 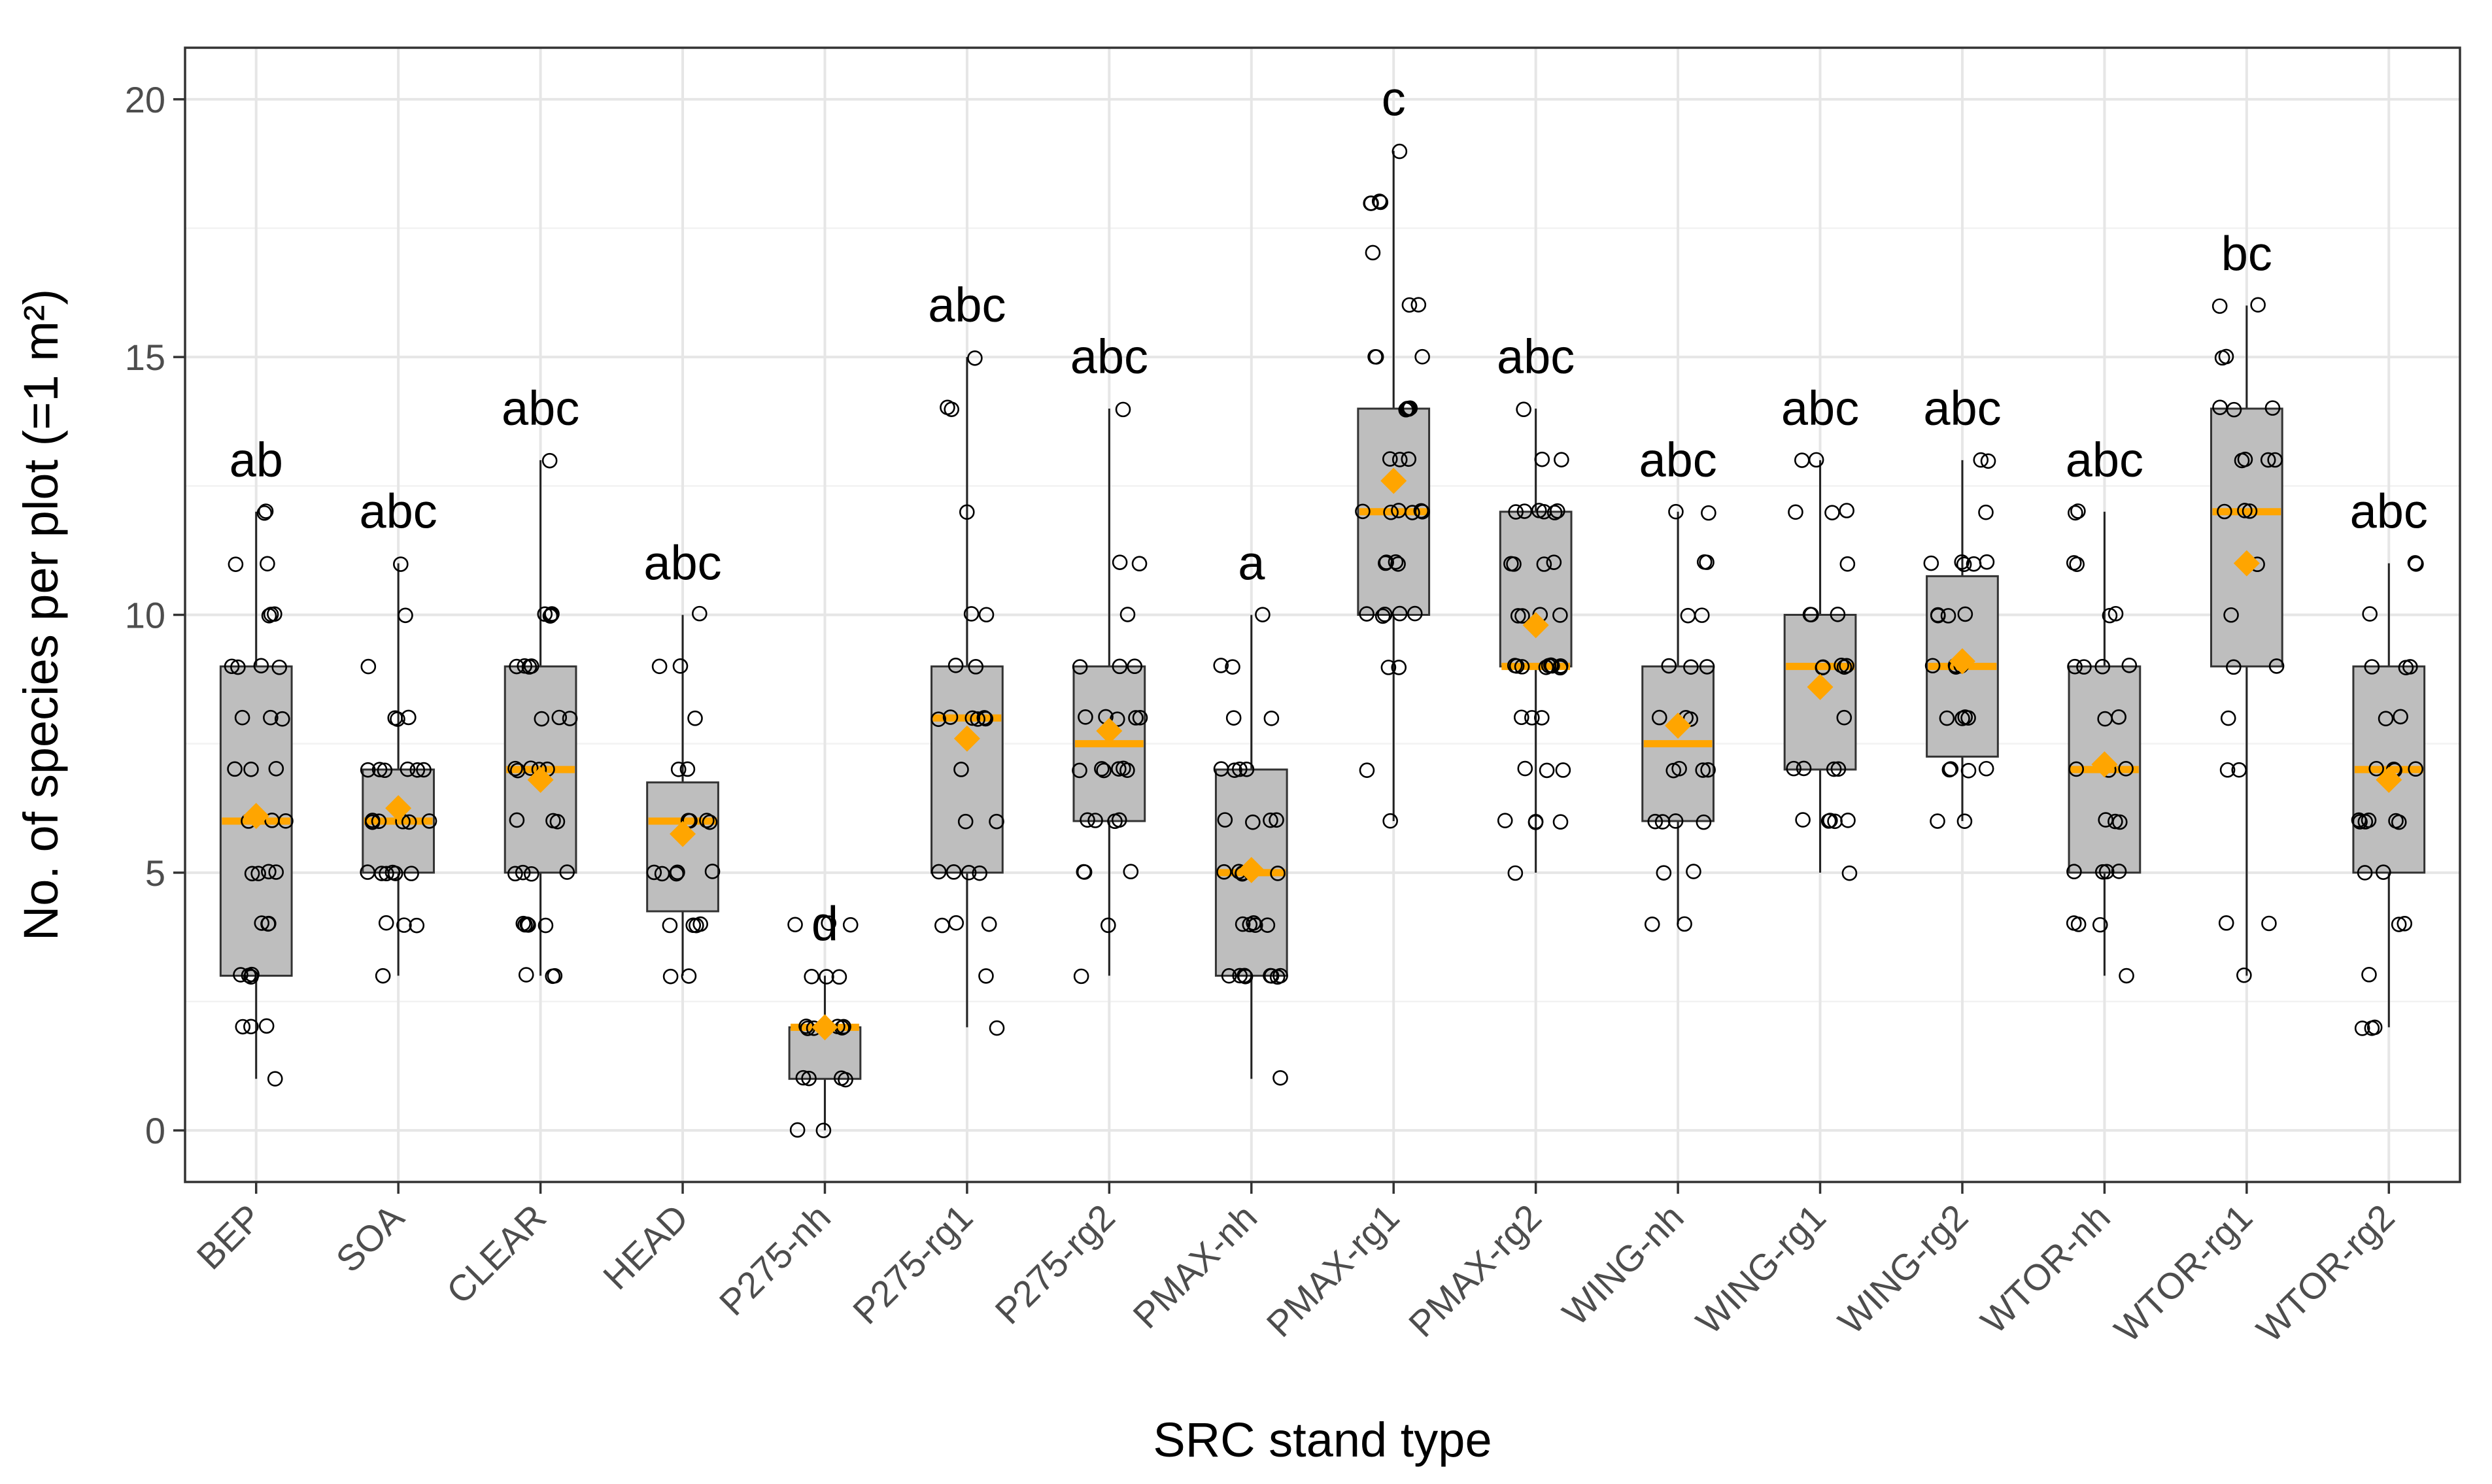 What do you see at coordinates (2246, 563) in the screenshot?
I see `mean-marker-WTOR-rg1` at bounding box center [2246, 563].